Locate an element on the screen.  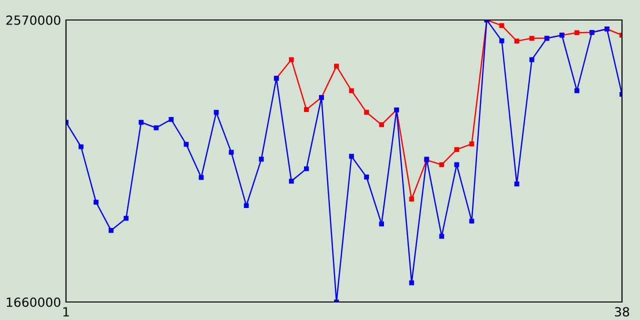
x-tick-label: 1 is located at coordinates (66, 311).